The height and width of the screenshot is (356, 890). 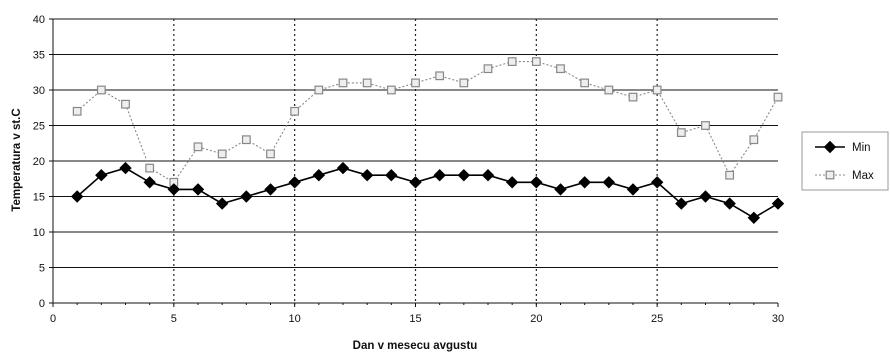 What do you see at coordinates (778, 319) in the screenshot?
I see `x-tick-label: 30` at bounding box center [778, 319].